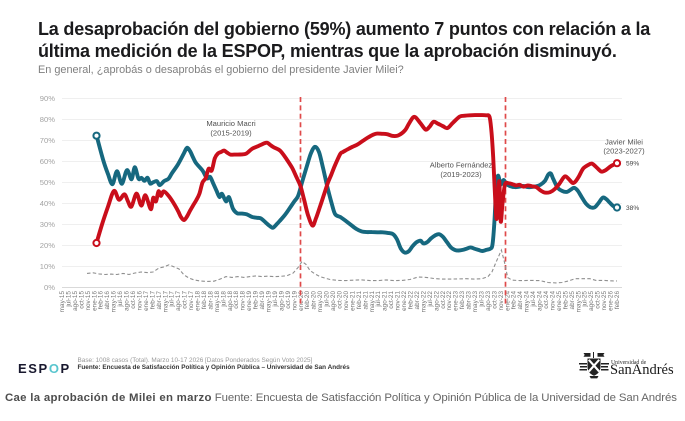  Describe the element at coordinates (88, 301) in the screenshot. I see `svg-text: nov-15` at that location.